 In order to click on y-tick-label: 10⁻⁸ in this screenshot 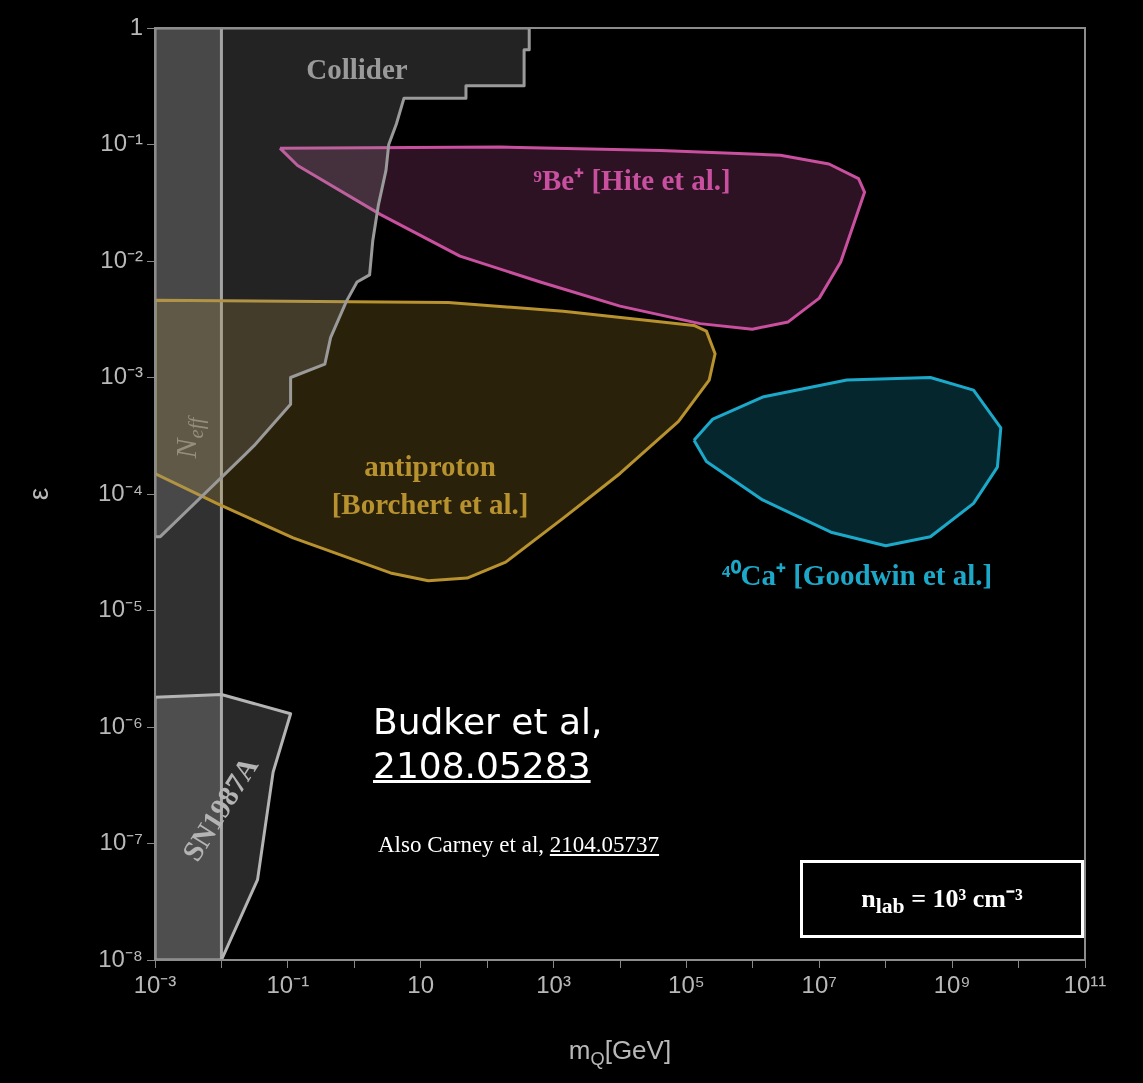, I will do `click(120, 958)`.